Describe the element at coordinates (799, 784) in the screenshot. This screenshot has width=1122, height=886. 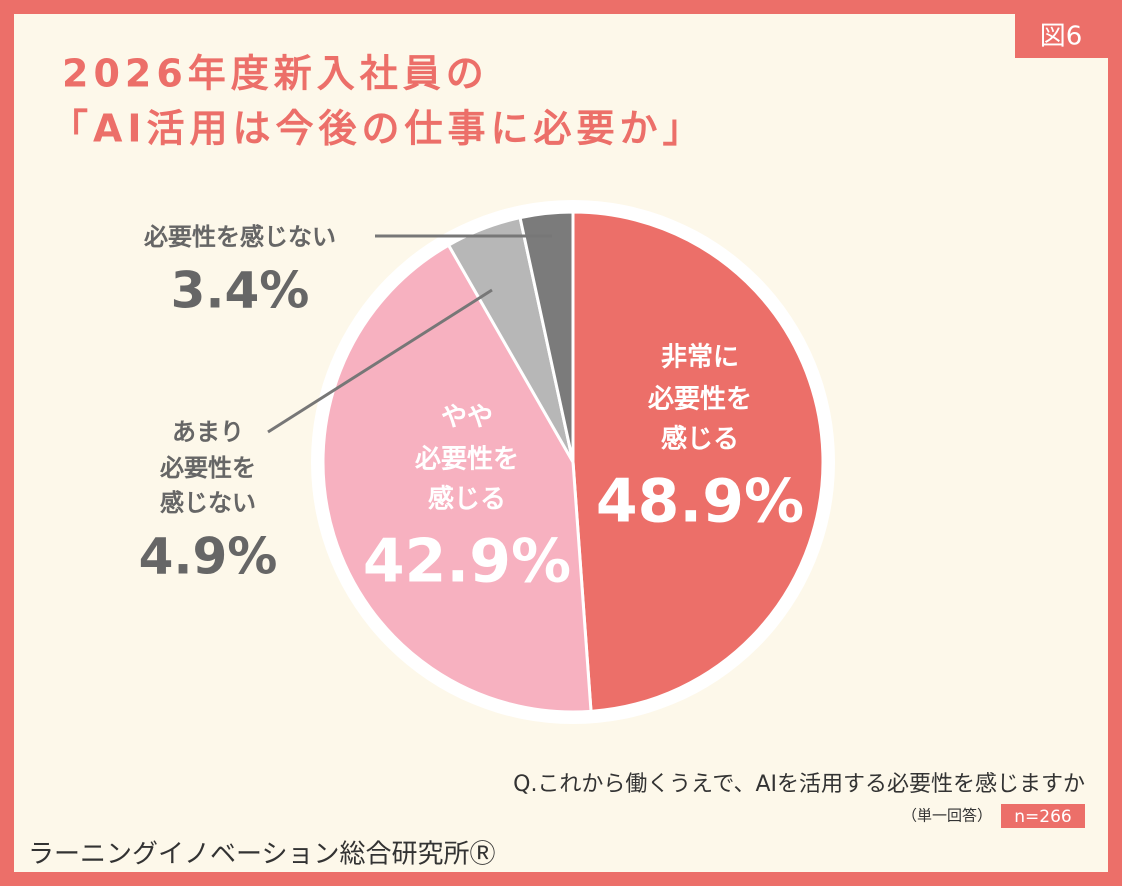
I see `question: Q.これから働くうえで、AIを活用する必要性を感じますか` at that location.